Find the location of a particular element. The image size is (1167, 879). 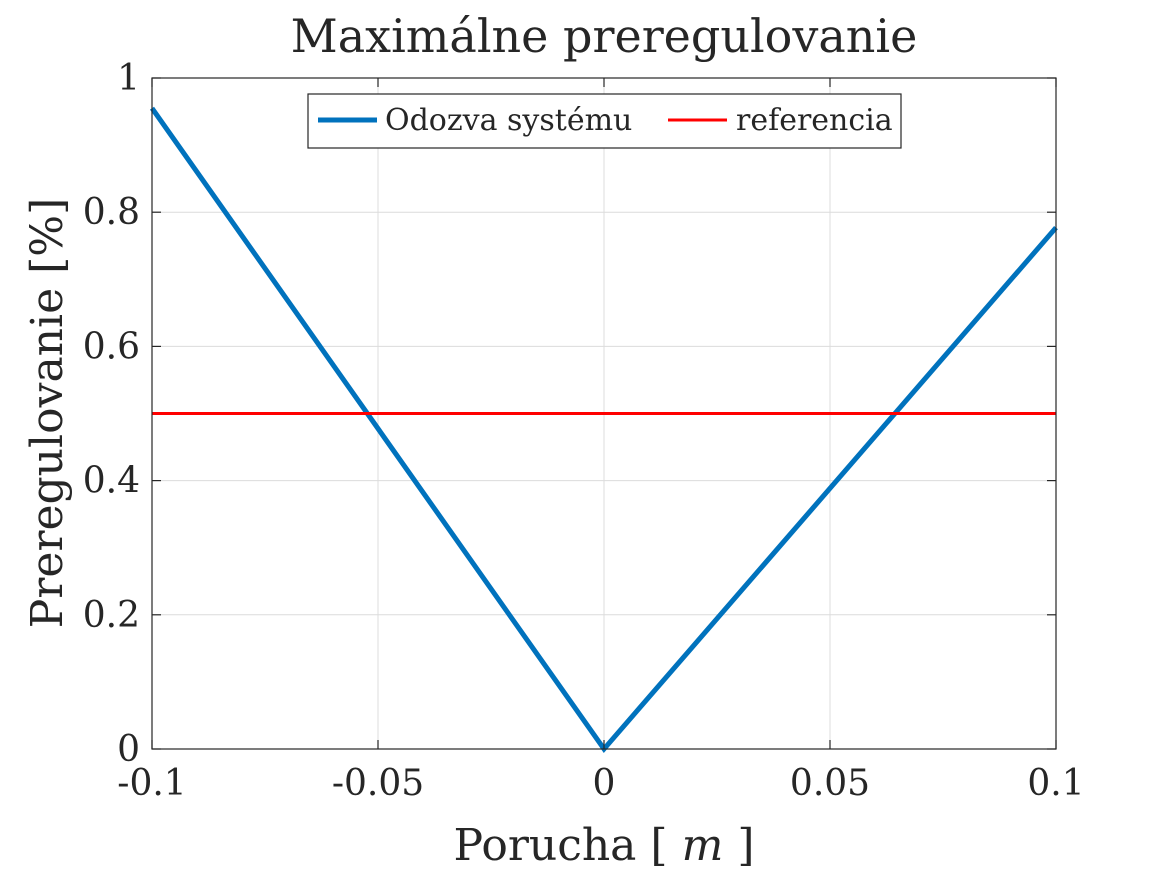

legend-label-reference: referencia is located at coordinates (814, 120).